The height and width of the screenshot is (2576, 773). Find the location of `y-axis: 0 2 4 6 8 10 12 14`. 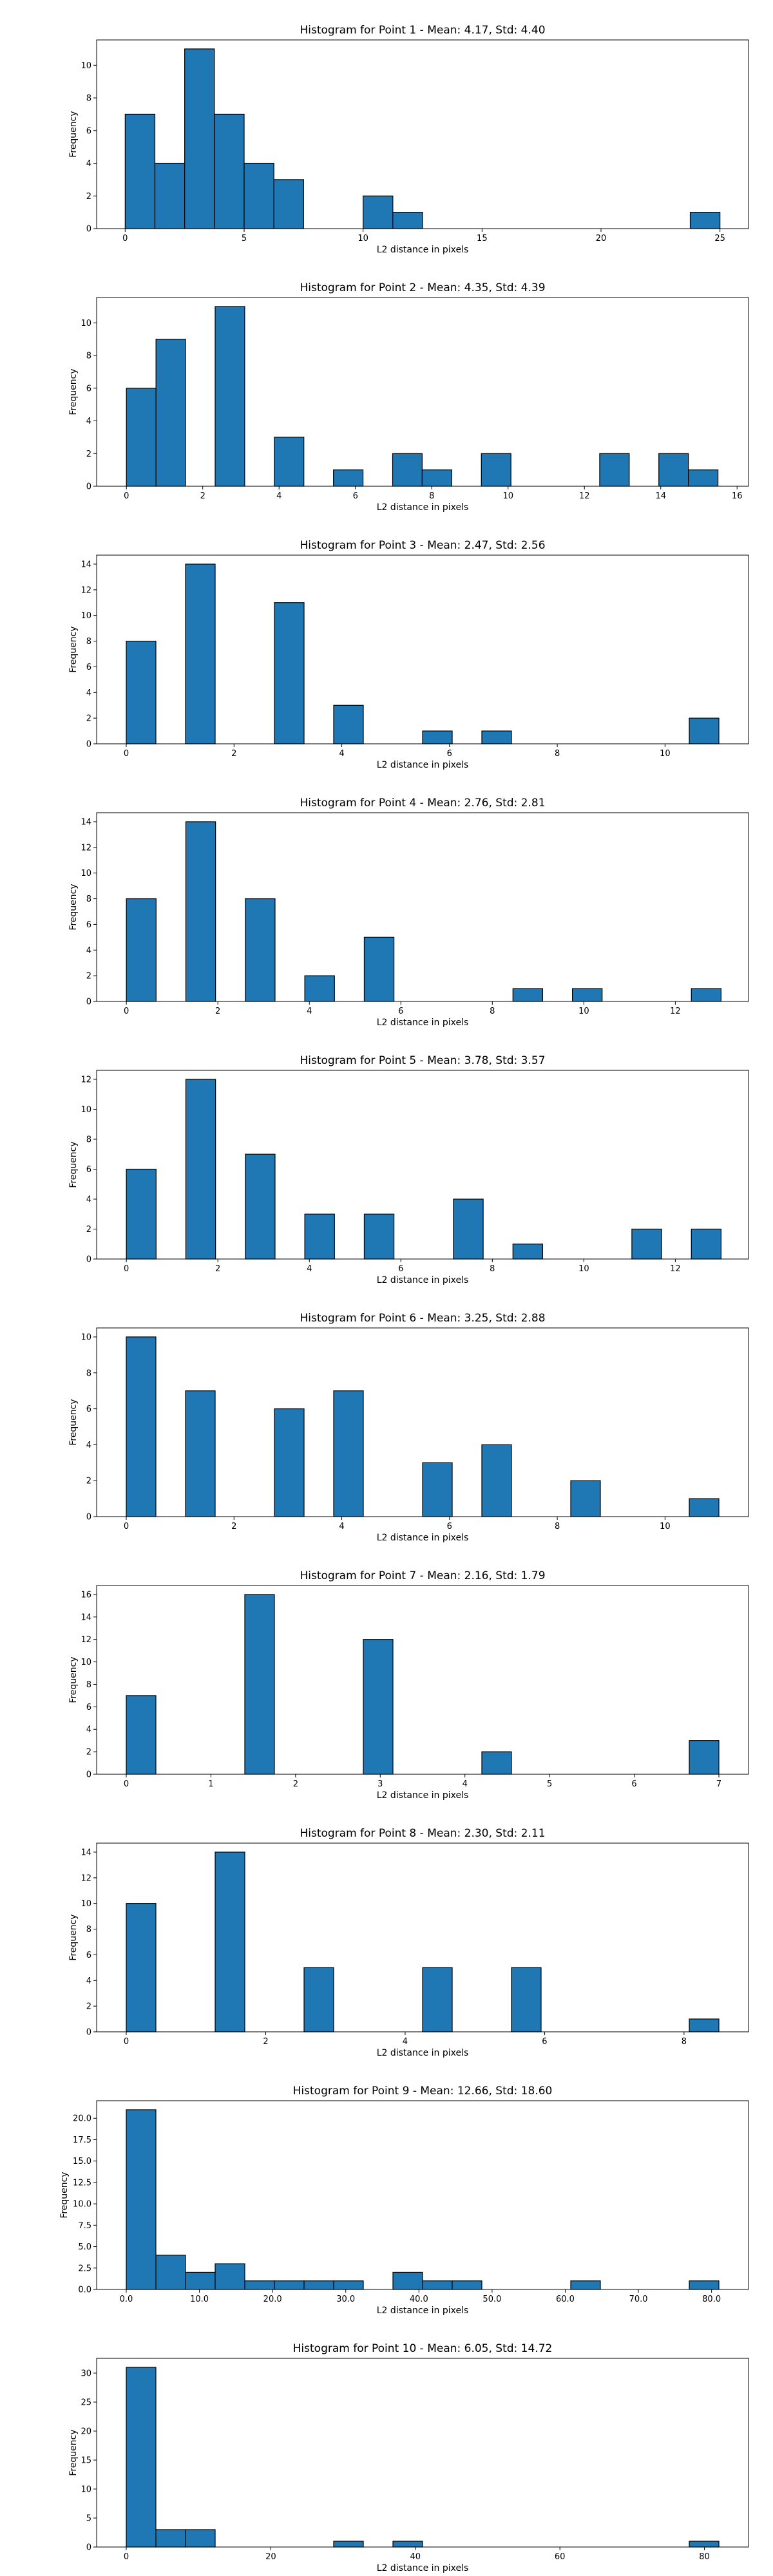

y-axis: 0 2 4 6 8 10 12 14 is located at coordinates (89, 912).